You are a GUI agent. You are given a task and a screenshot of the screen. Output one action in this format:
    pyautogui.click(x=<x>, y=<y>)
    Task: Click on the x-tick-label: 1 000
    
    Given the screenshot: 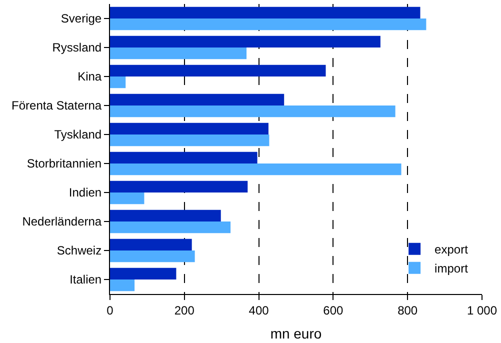 What is the action you would take?
    pyautogui.click(x=482, y=310)
    